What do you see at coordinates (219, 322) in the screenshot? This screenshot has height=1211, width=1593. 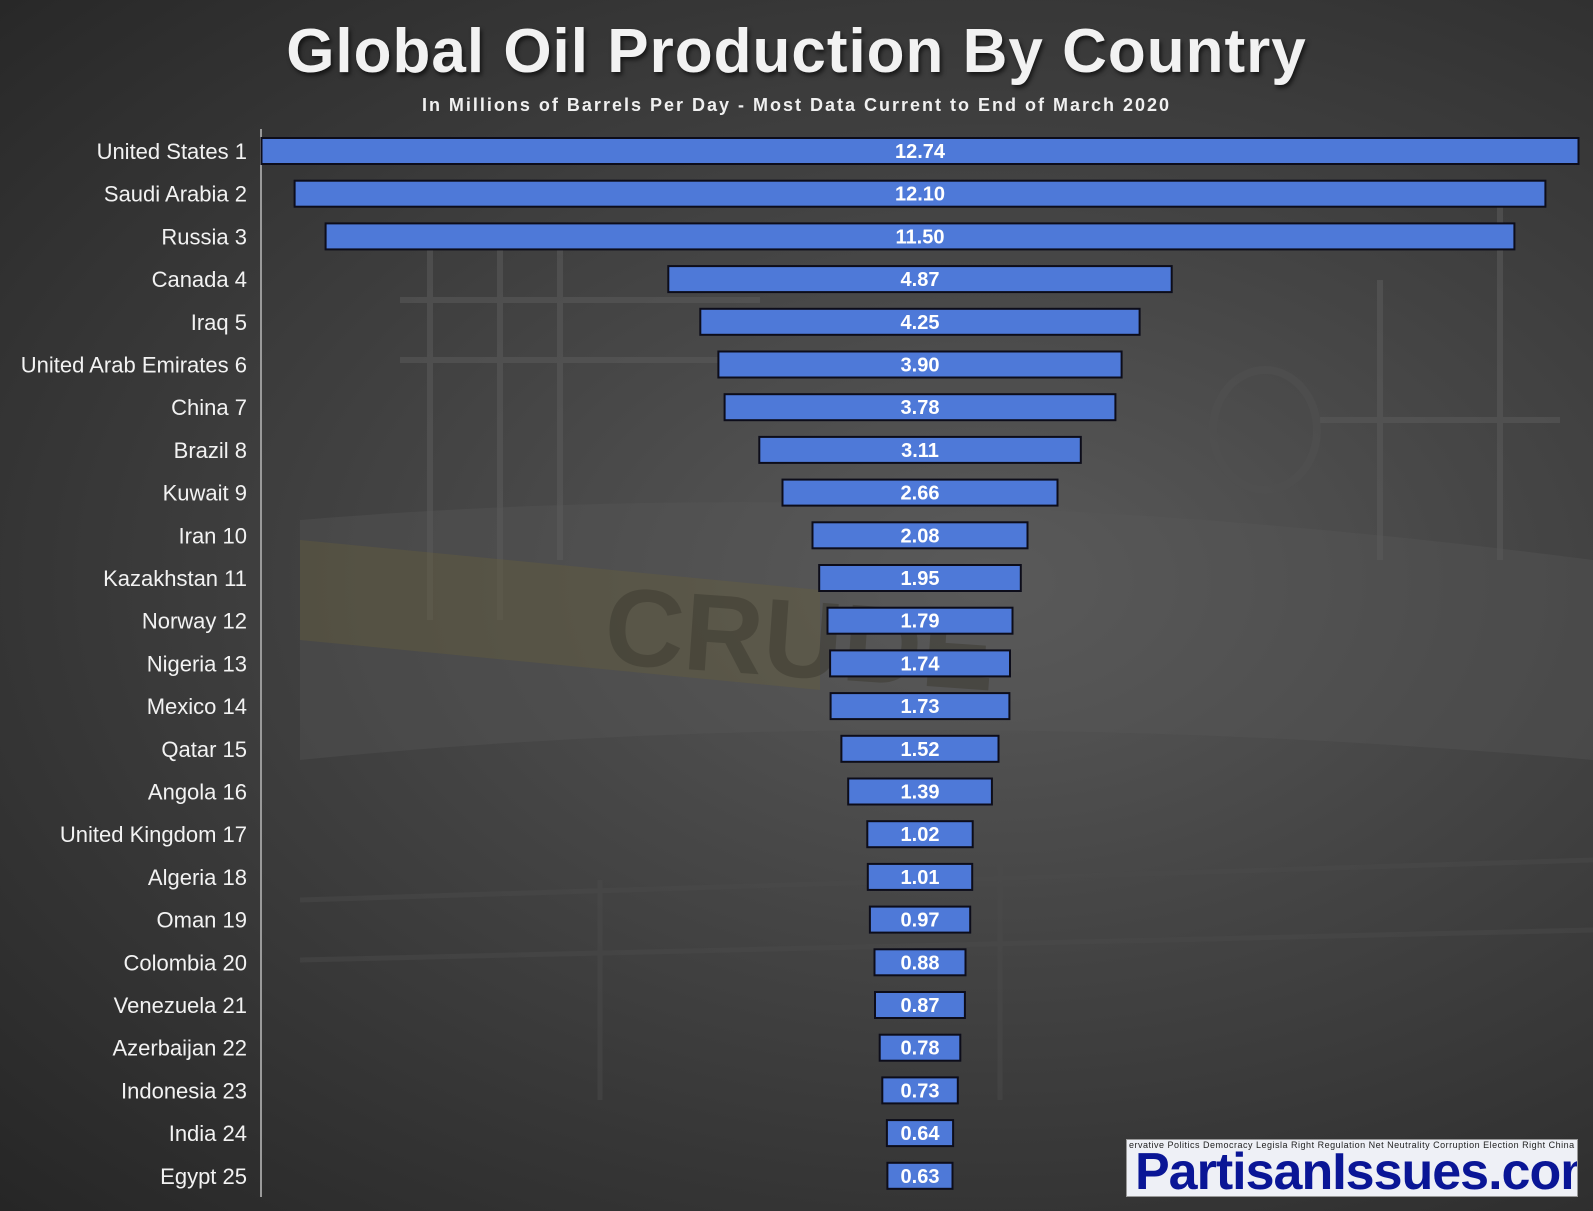 I see `category-label-5: Iraq 5` at bounding box center [219, 322].